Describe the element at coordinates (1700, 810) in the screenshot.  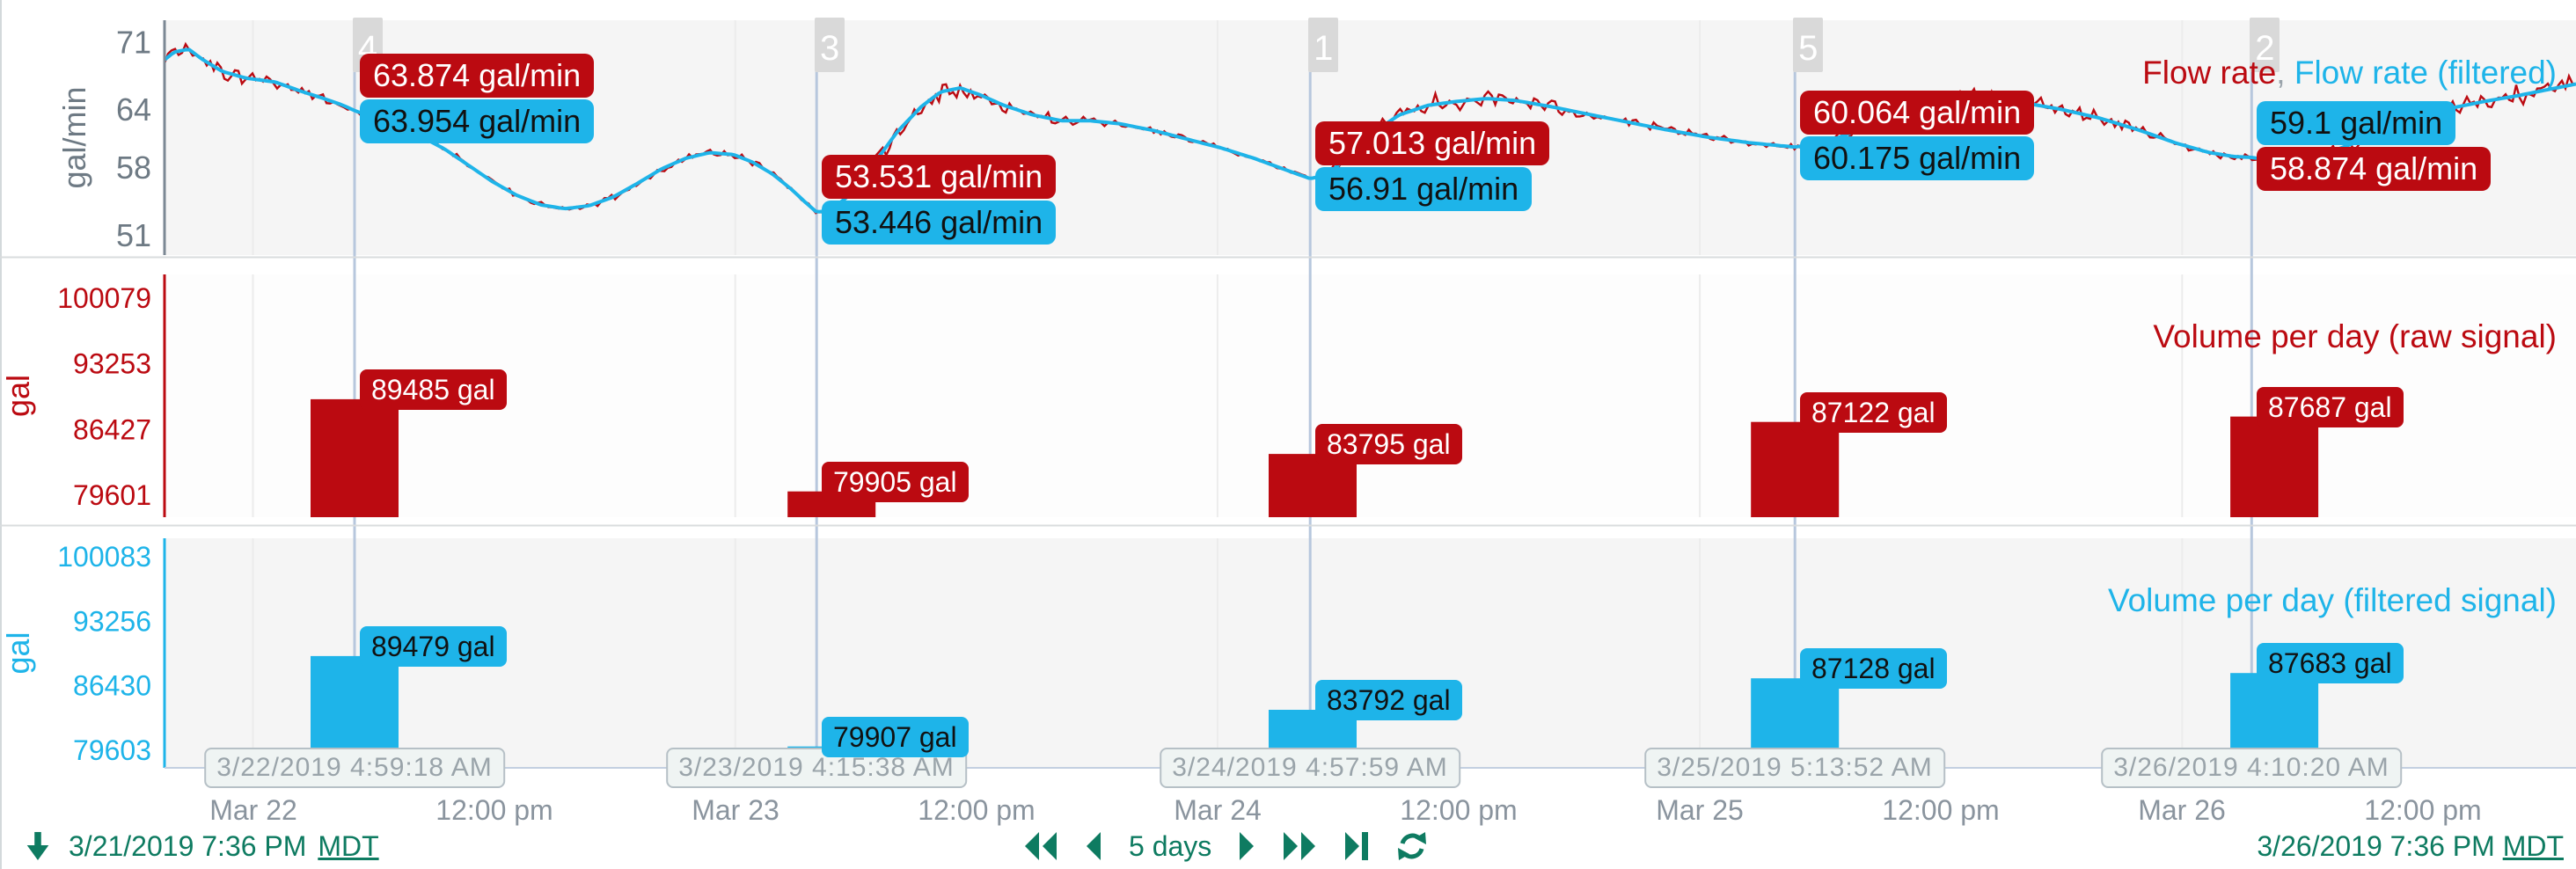
I see `x-axis-day-label: Mar 25` at that location.